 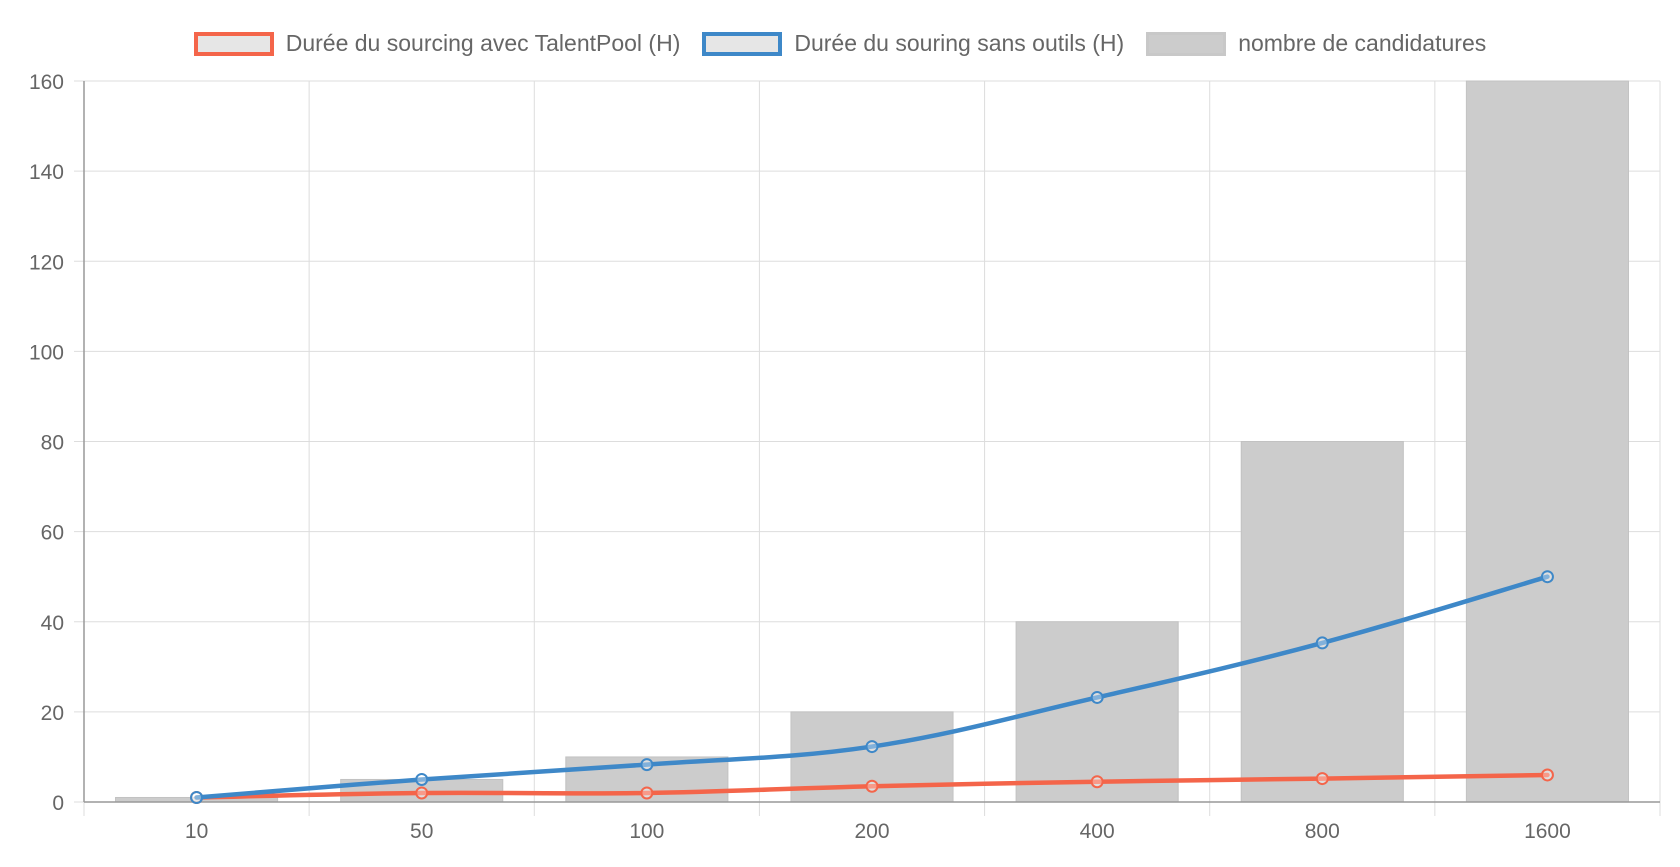 I want to click on legend-swatch-sans-outils, so click(x=742, y=43).